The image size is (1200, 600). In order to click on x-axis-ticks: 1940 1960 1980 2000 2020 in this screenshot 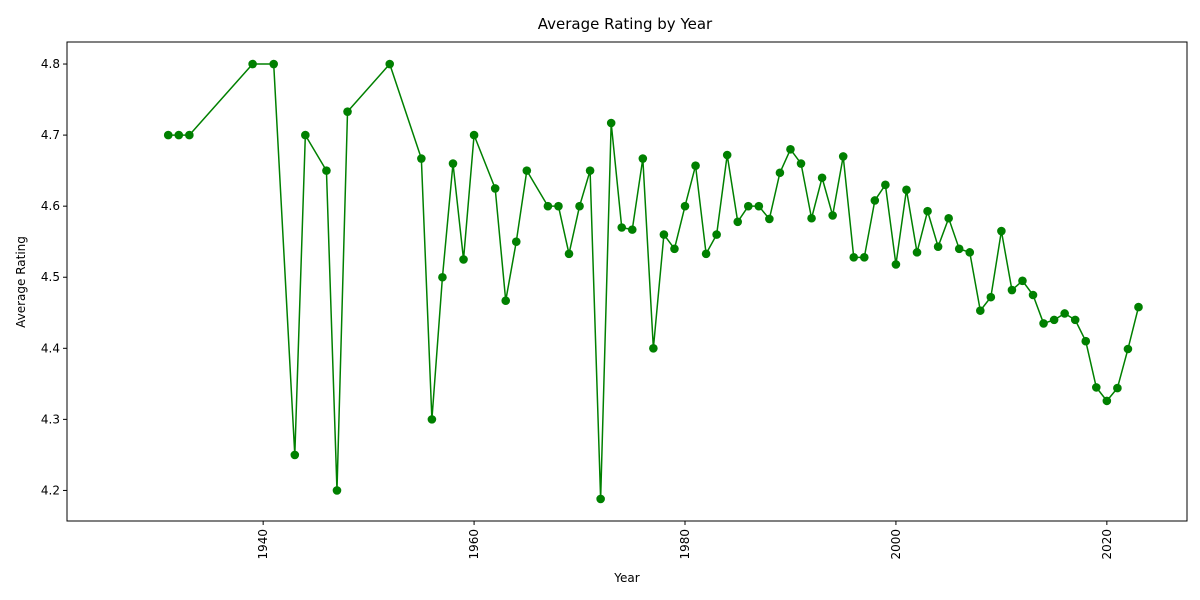, I will do `click(685, 540)`.